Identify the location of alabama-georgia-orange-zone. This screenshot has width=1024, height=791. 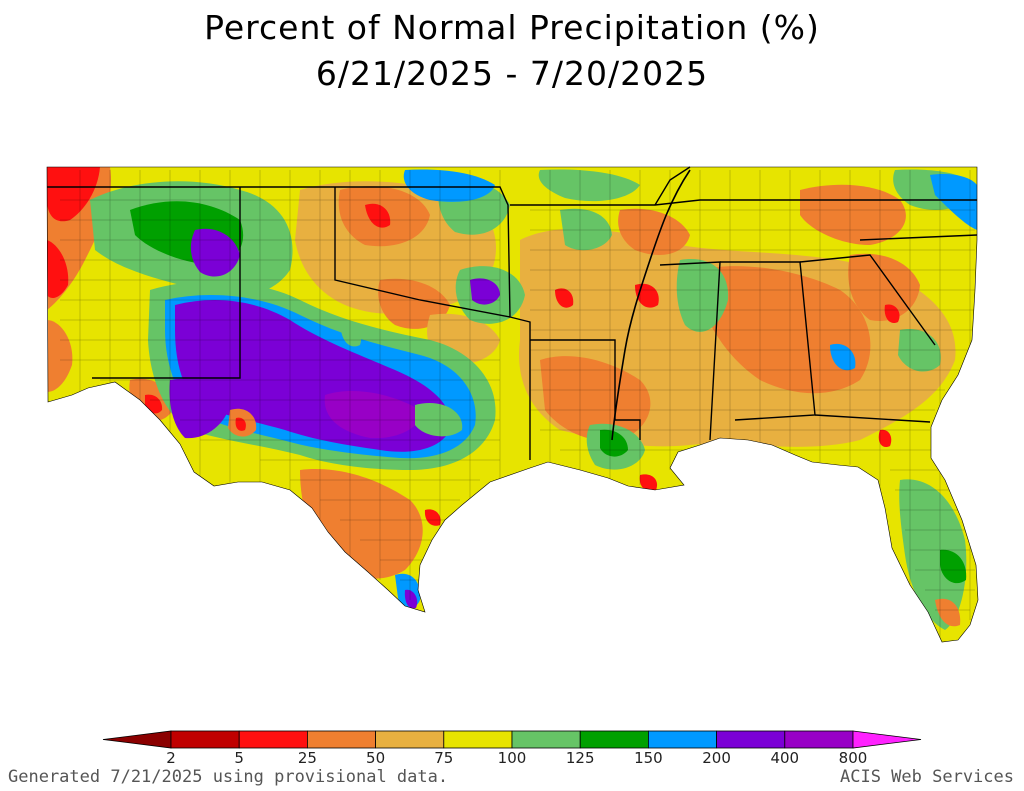
(785, 330).